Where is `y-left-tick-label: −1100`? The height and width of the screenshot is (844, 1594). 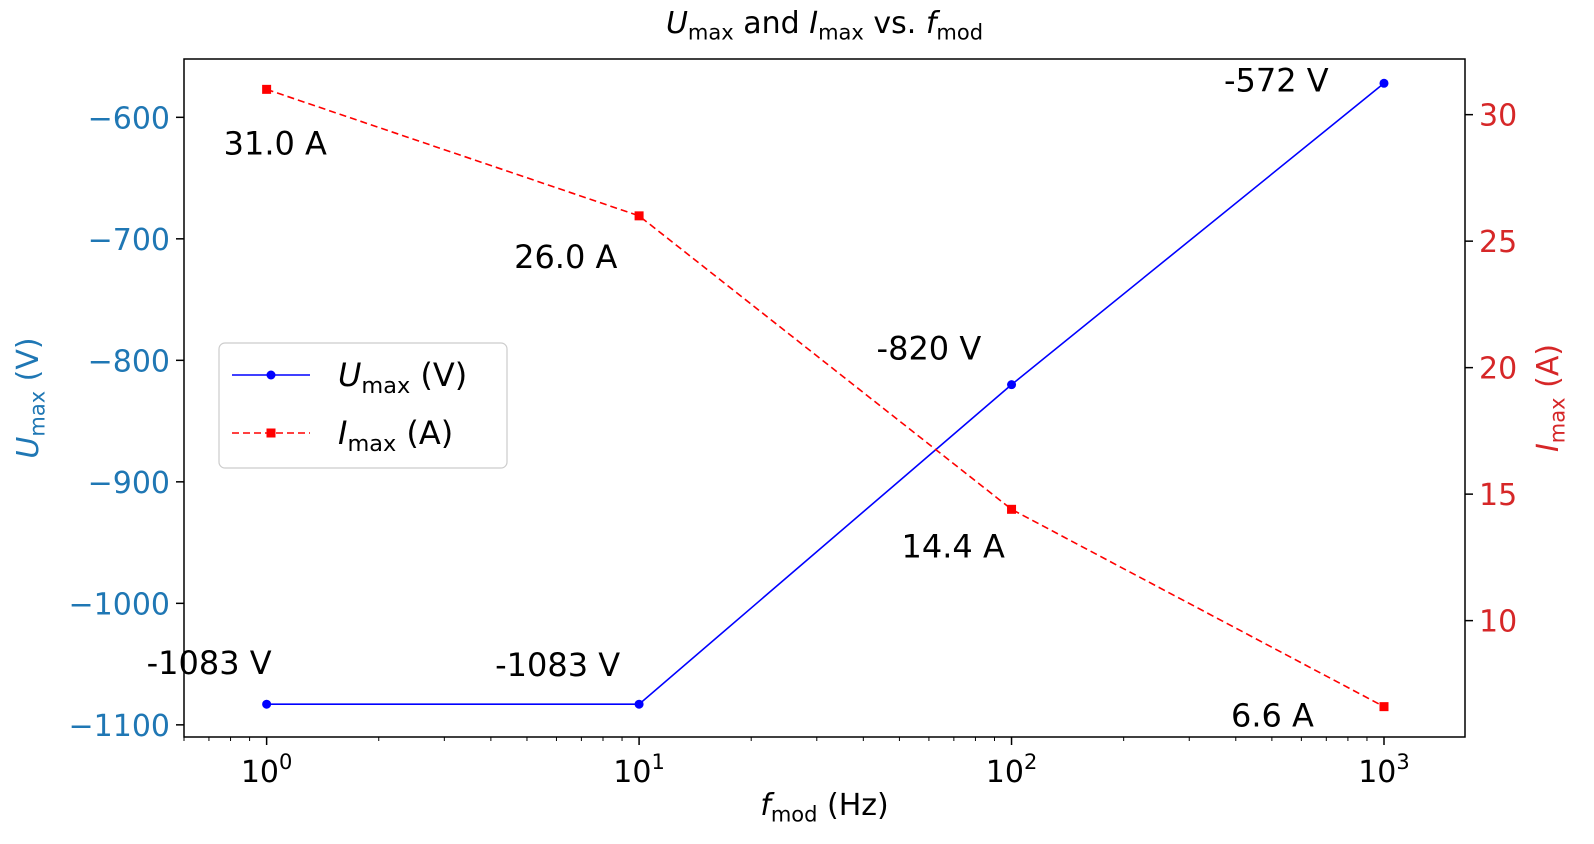 y-left-tick-label: −1100 is located at coordinates (119, 726).